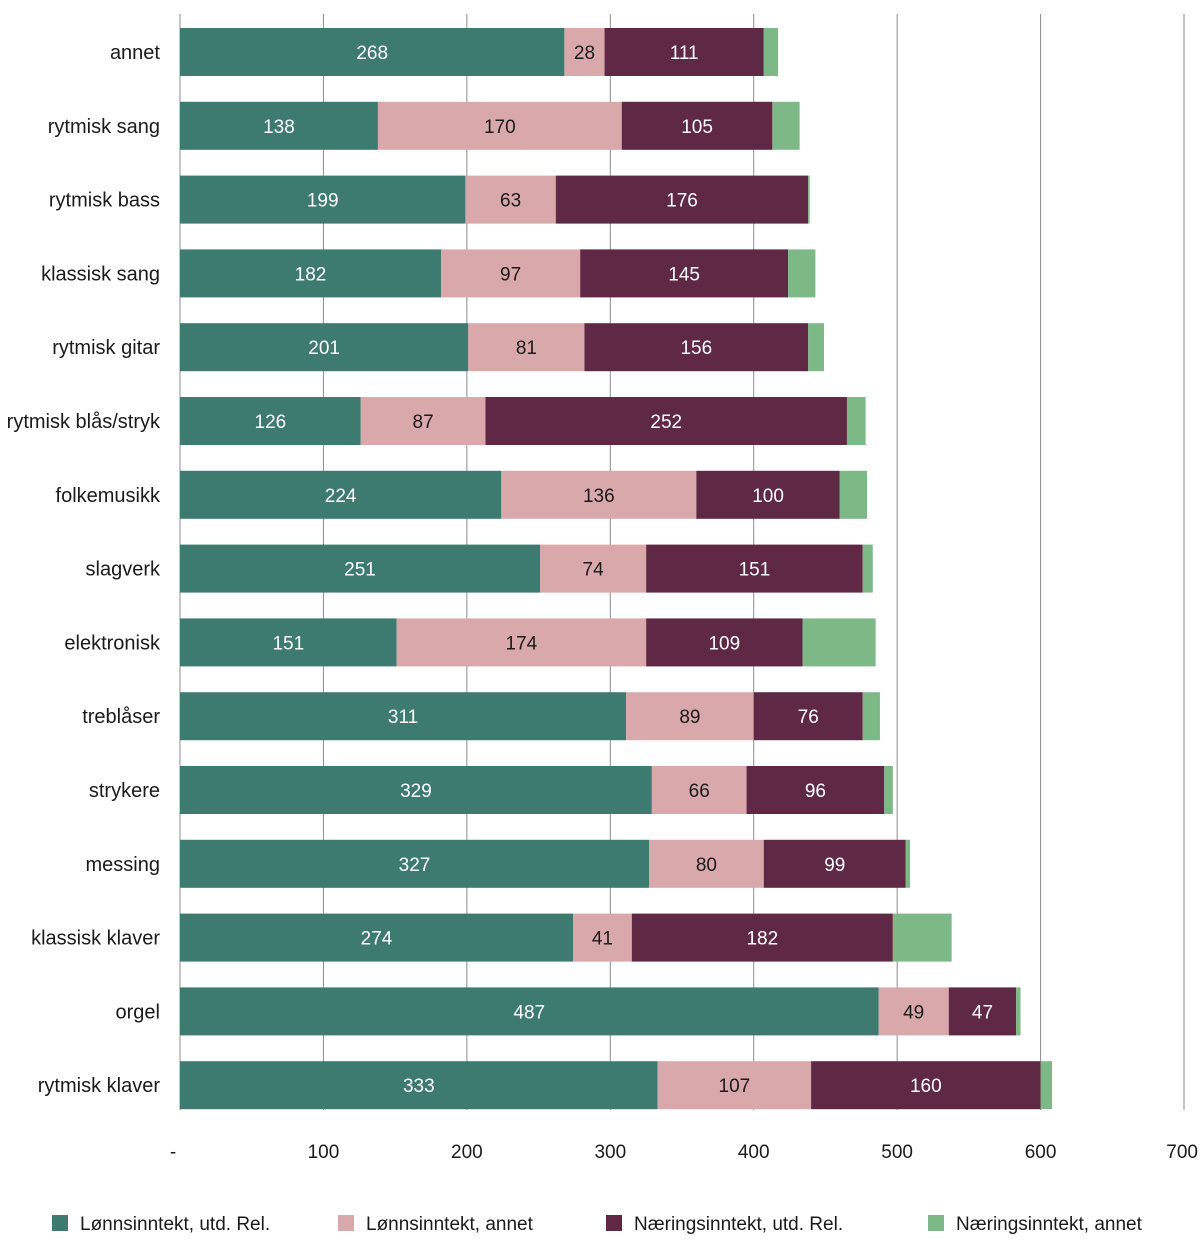  I want to click on x-tick-label: 600, so click(1041, 1152).